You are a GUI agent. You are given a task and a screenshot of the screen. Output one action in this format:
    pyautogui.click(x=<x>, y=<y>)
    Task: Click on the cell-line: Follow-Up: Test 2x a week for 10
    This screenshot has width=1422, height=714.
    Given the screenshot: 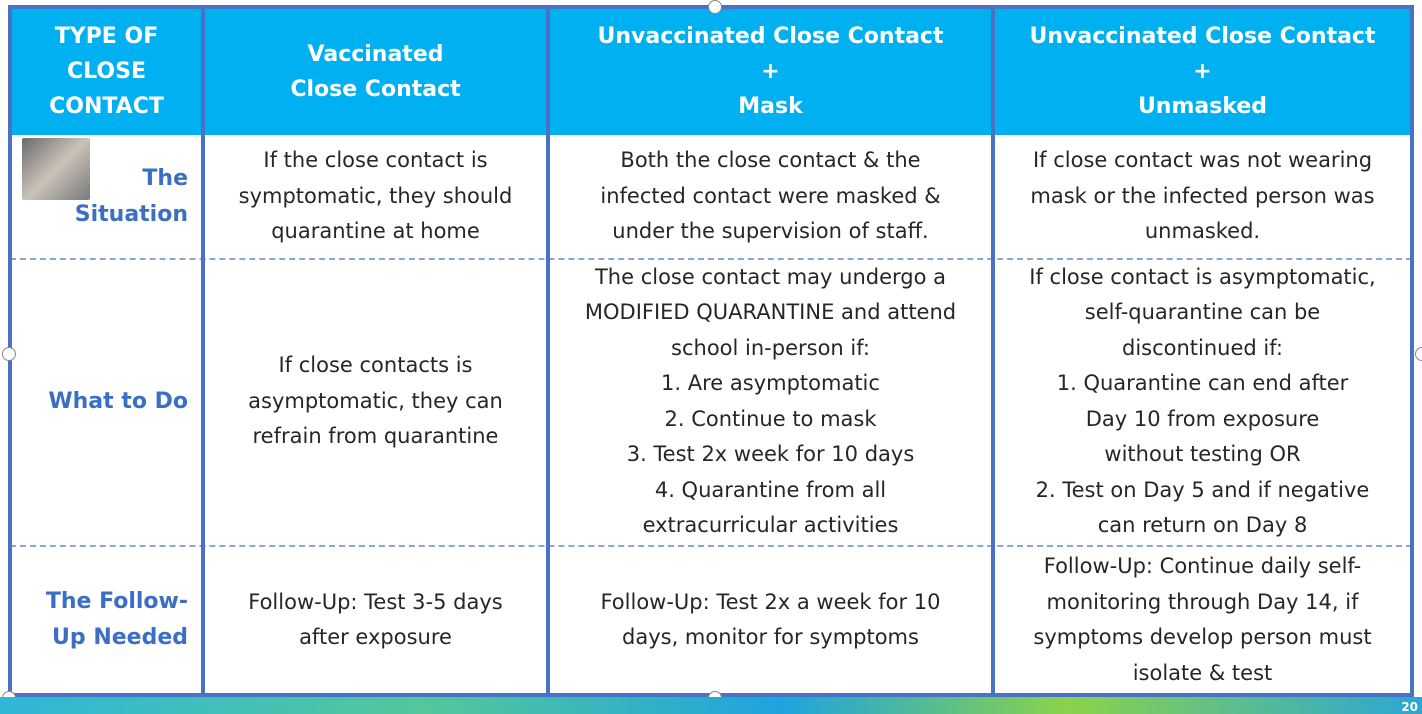 What is the action you would take?
    pyautogui.click(x=770, y=601)
    